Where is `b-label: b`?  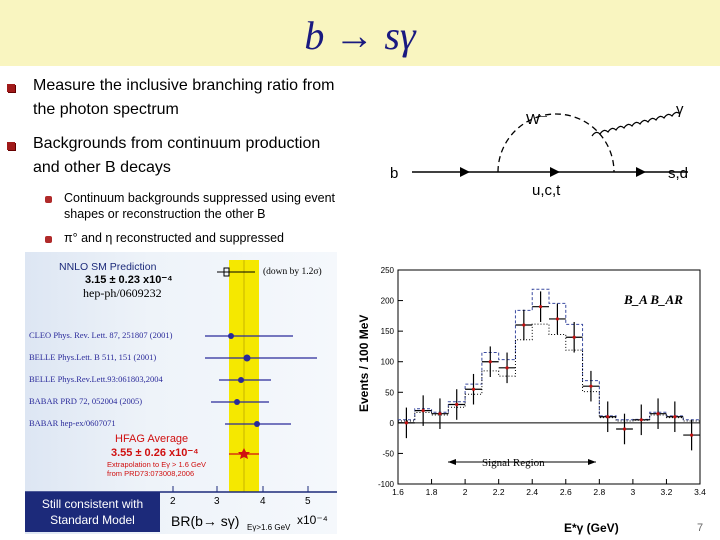
b-label: b is located at coordinates (394, 173).